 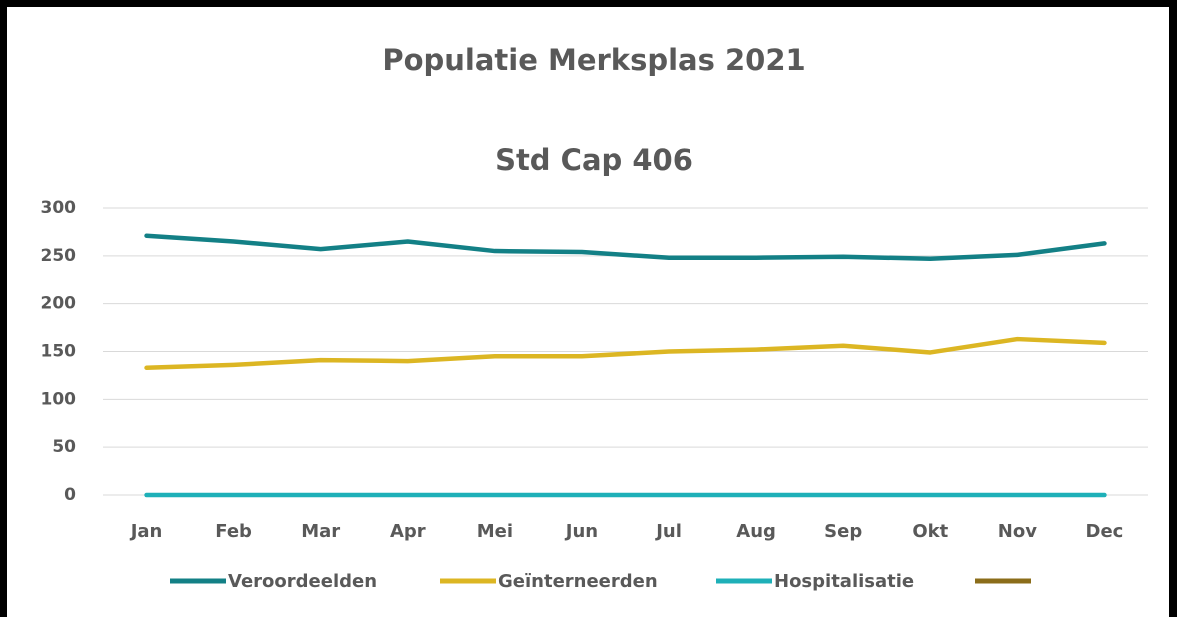 What do you see at coordinates (1017, 531) in the screenshot?
I see `x-tick-label: Nov` at bounding box center [1017, 531].